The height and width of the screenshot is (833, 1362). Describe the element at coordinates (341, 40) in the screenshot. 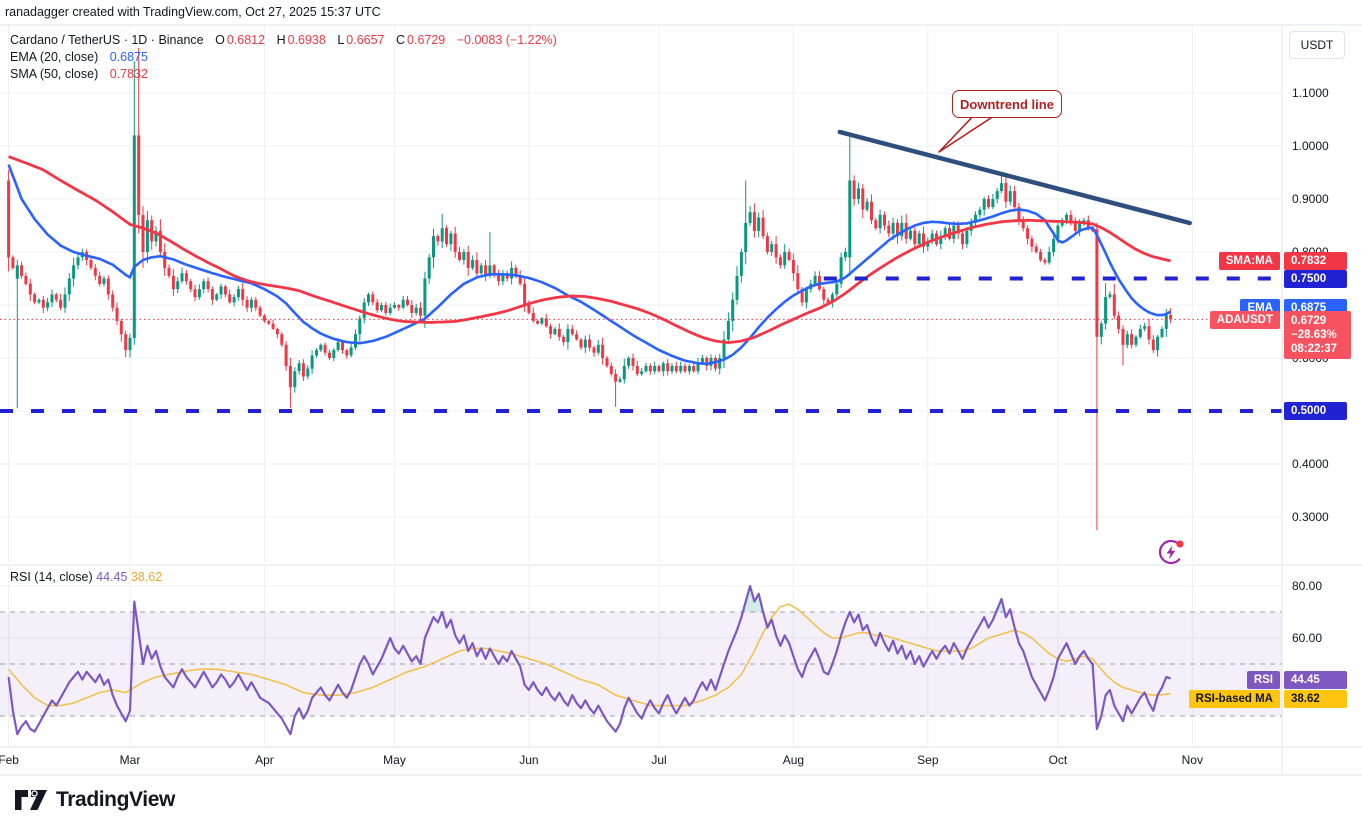

I see `low-label: L` at that location.